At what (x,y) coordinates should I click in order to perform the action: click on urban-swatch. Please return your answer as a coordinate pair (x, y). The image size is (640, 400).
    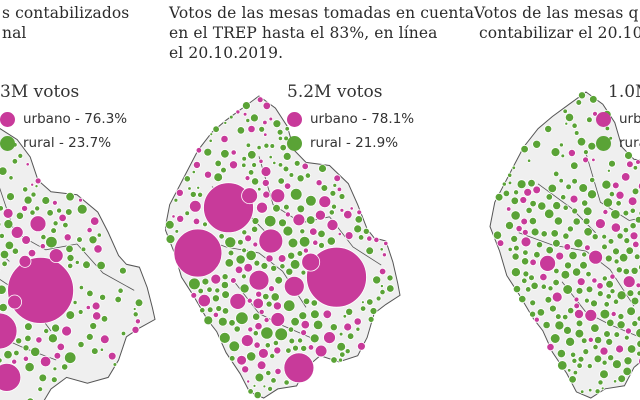
    Looking at the image, I should click on (603, 119).